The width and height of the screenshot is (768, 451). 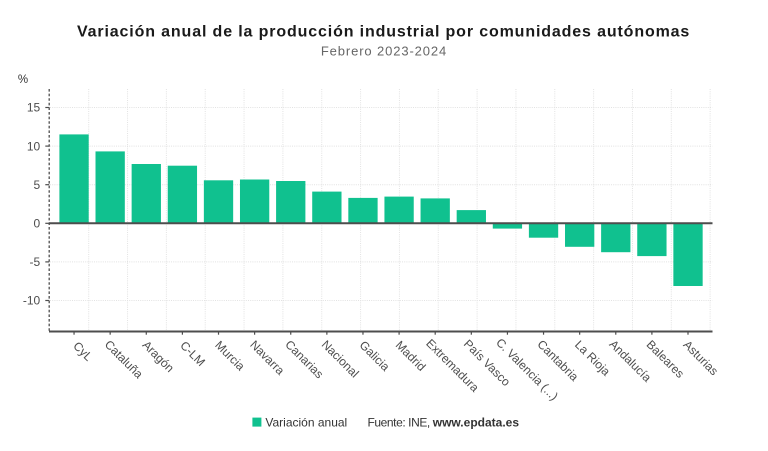 What do you see at coordinates (34, 108) in the screenshot?
I see `svg-text: 15` at bounding box center [34, 108].